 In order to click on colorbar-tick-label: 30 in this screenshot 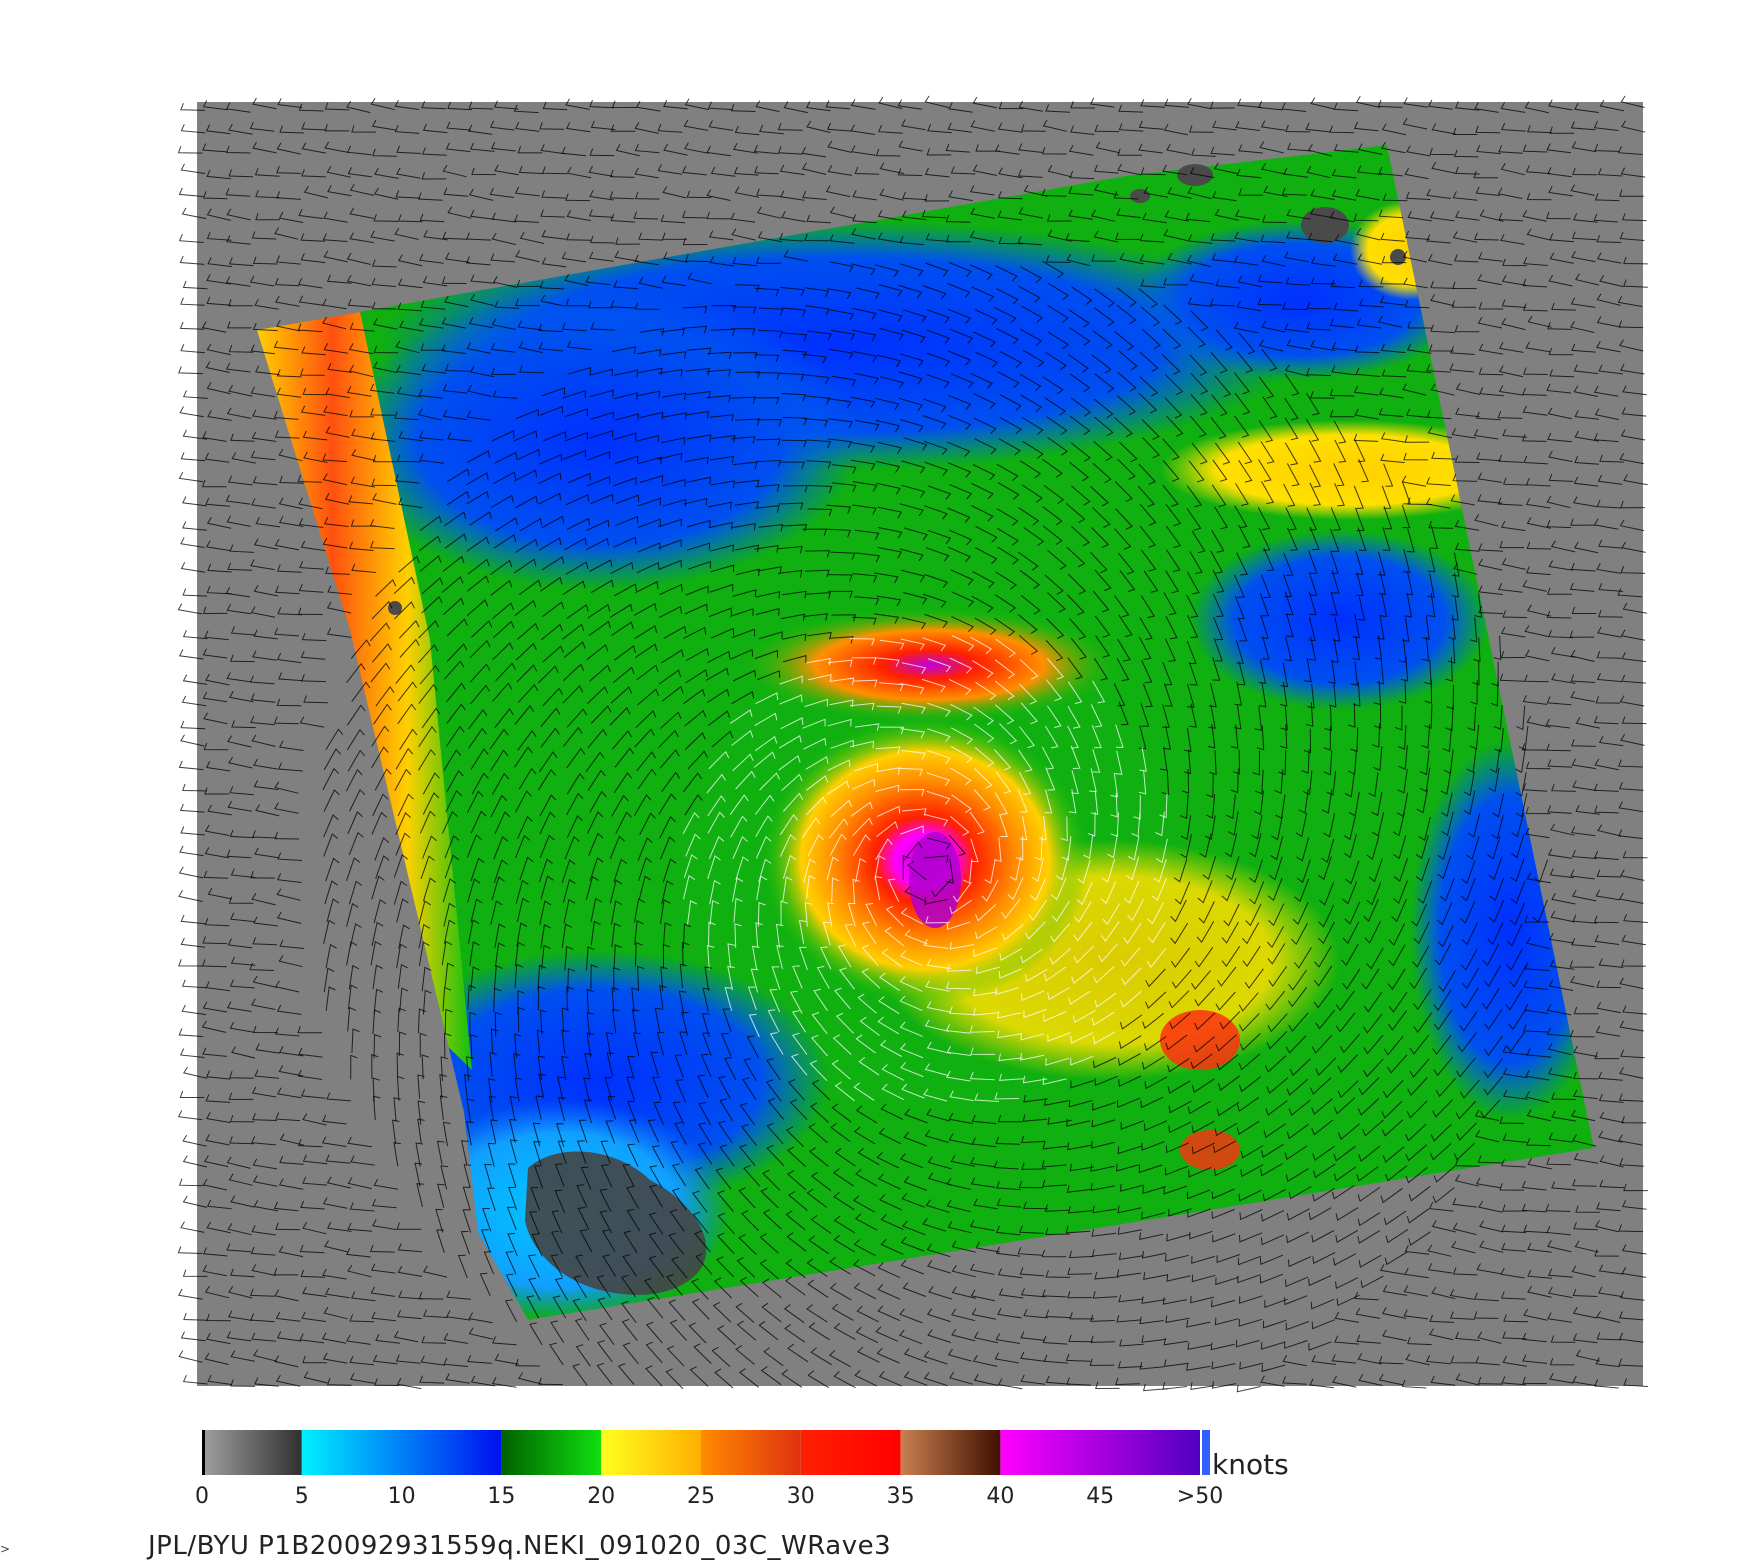, I will do `click(800, 1496)`.